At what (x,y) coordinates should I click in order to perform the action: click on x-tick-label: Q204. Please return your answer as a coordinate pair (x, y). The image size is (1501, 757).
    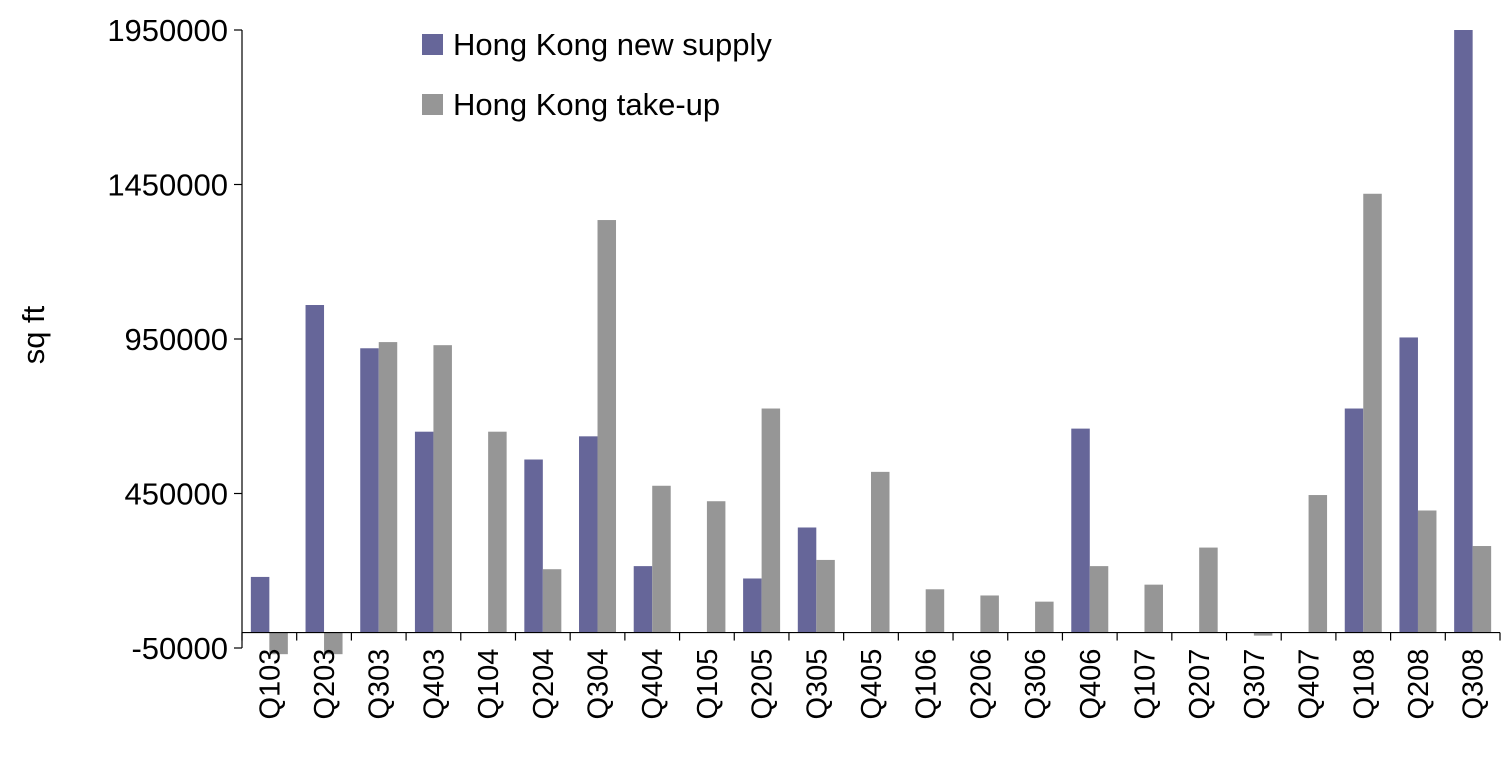
    Looking at the image, I should click on (544, 684).